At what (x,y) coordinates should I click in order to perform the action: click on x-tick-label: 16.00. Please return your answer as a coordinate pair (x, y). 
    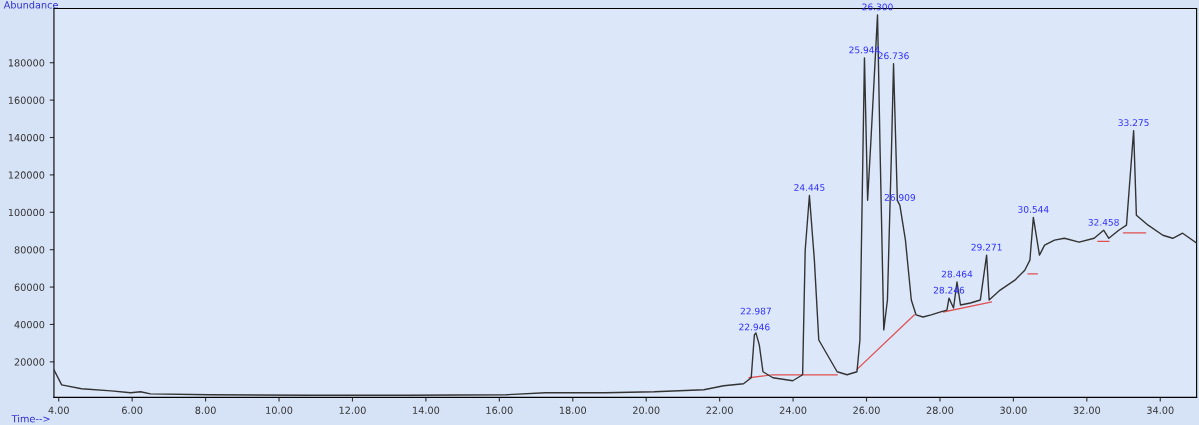
    Looking at the image, I should click on (499, 410).